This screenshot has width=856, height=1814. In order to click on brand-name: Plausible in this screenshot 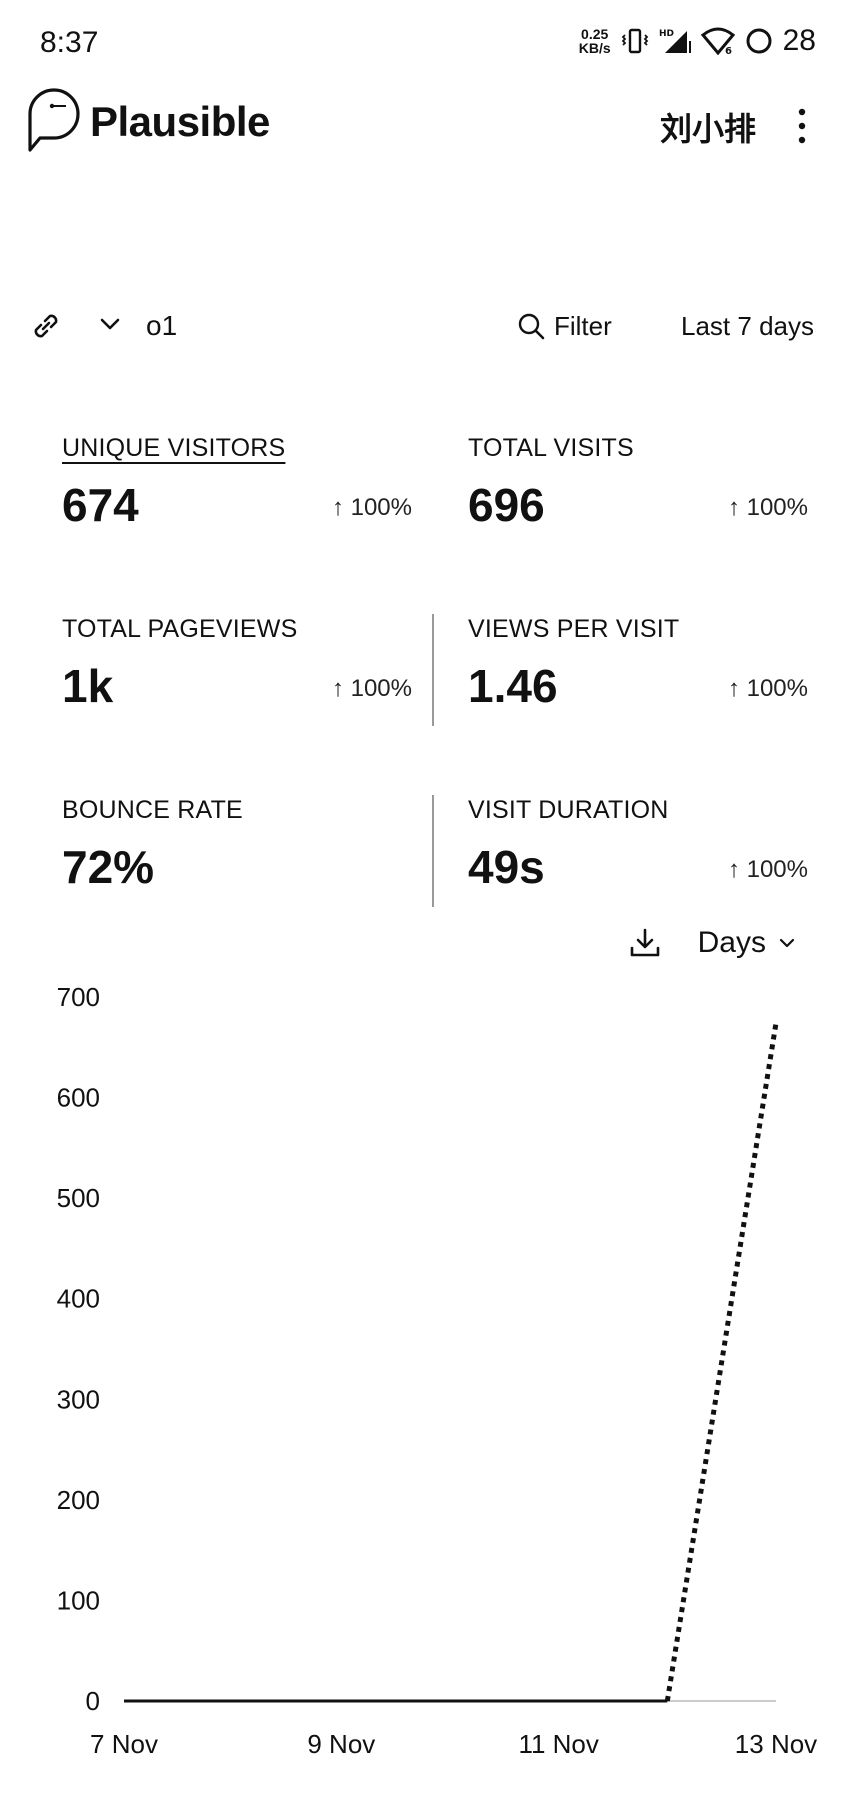, I will do `click(180, 121)`.